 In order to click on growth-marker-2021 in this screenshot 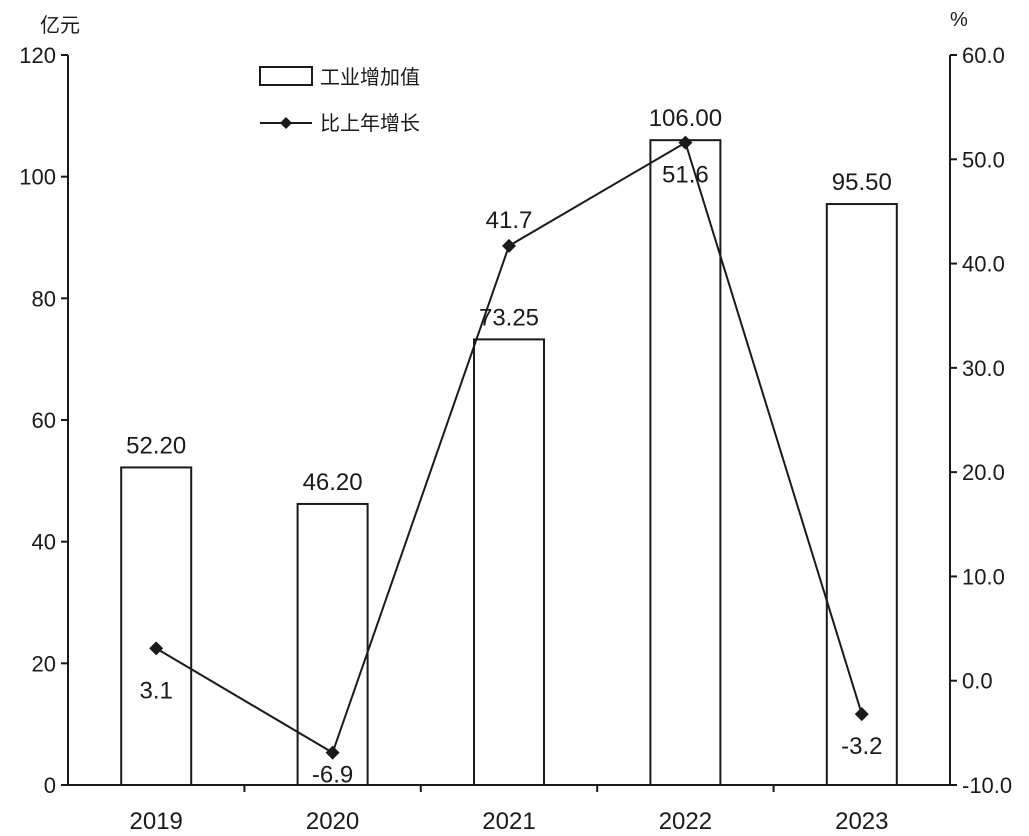, I will do `click(509, 245)`.